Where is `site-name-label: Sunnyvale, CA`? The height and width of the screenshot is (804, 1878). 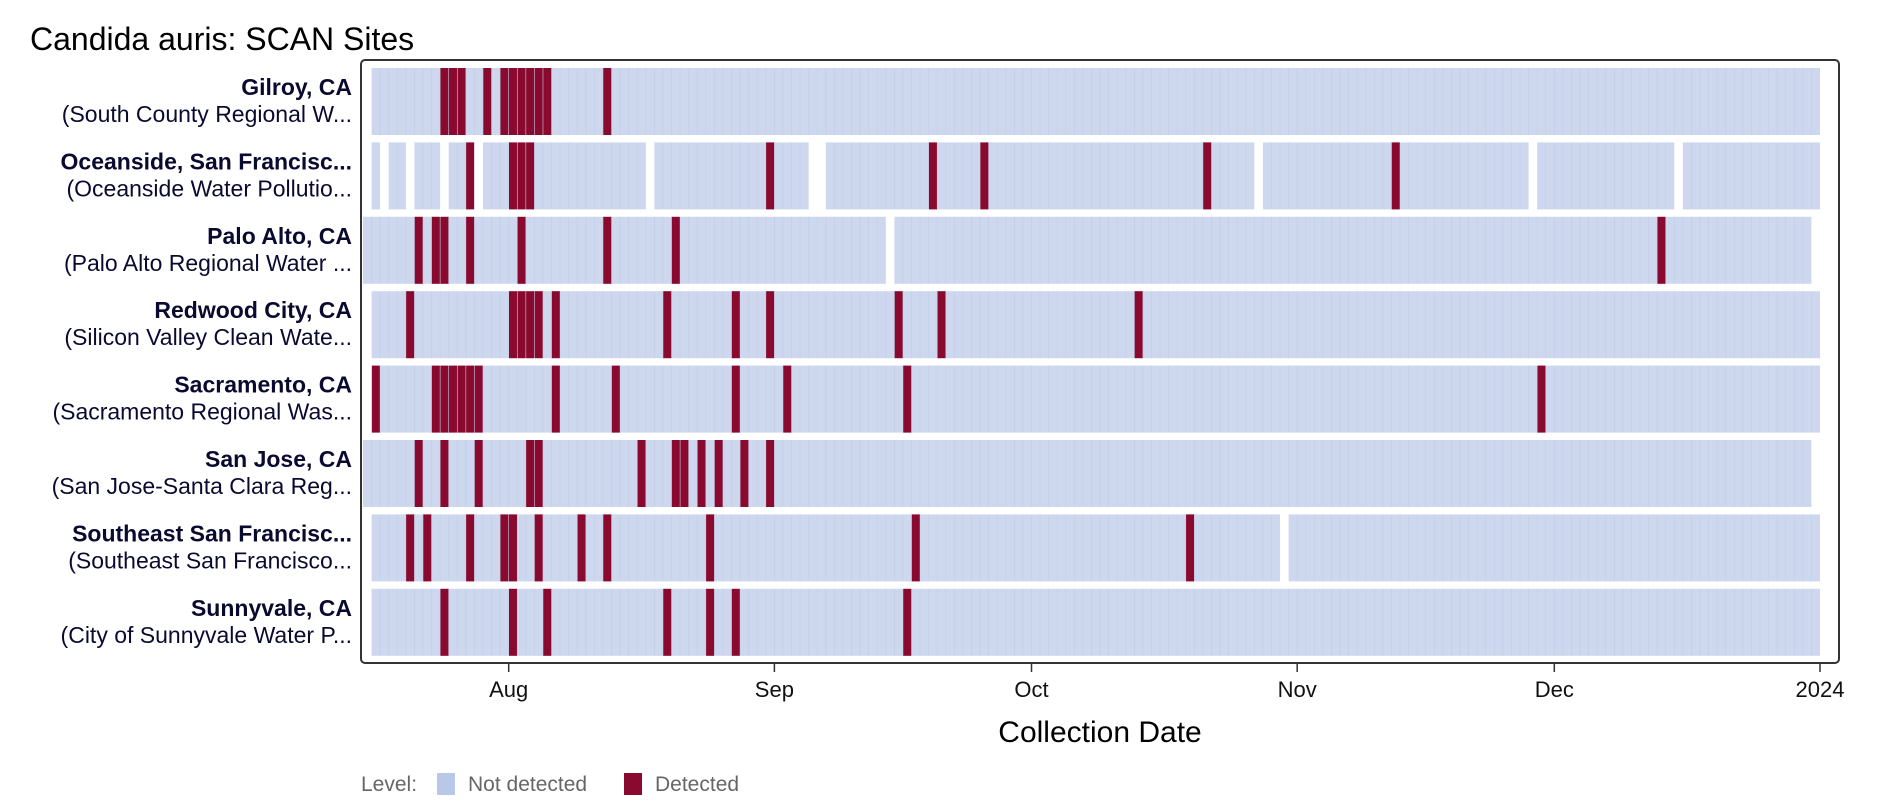
site-name-label: Sunnyvale, CA is located at coordinates (271, 608).